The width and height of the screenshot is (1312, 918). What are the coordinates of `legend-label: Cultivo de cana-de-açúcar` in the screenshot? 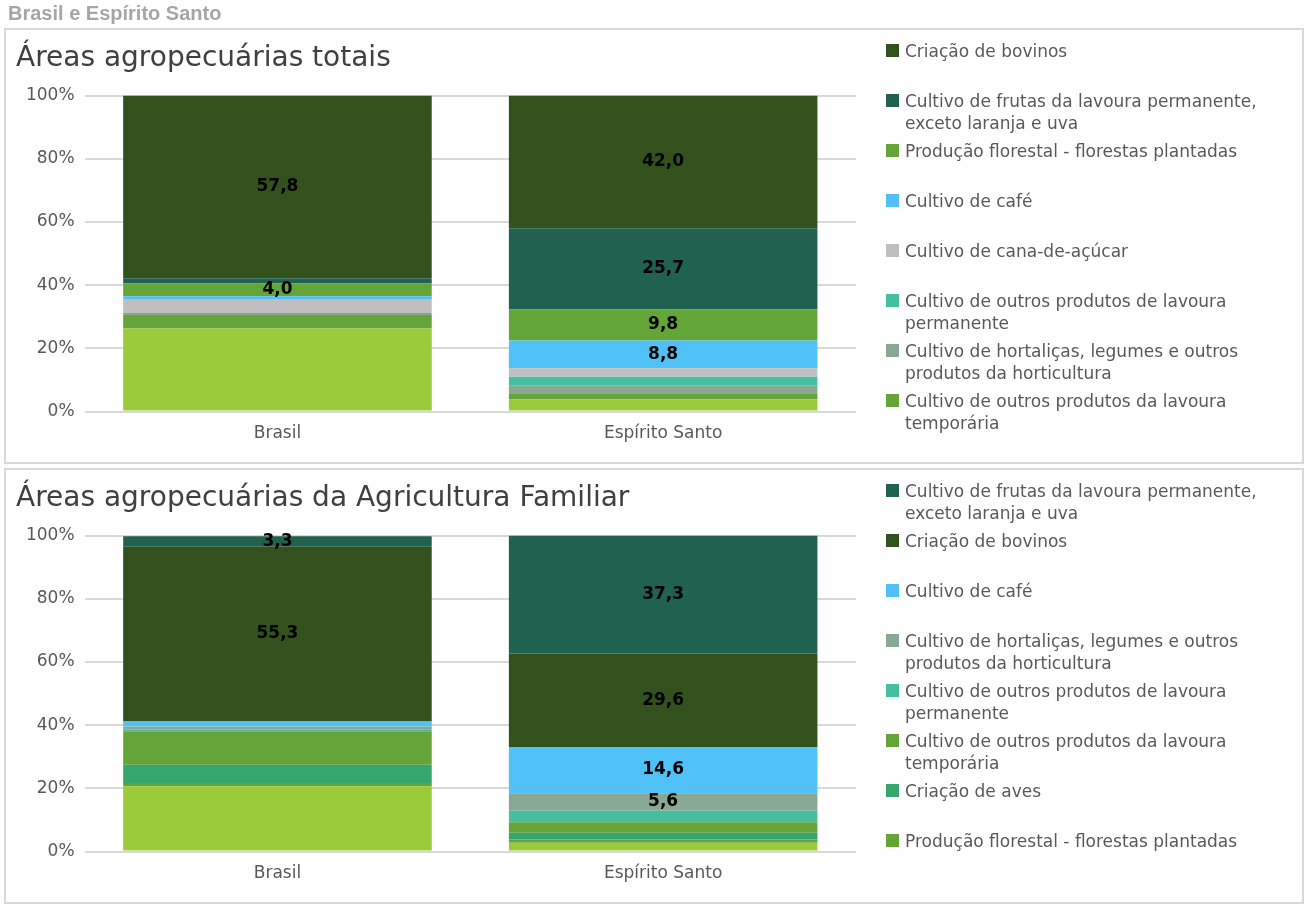 It's located at (1017, 251).